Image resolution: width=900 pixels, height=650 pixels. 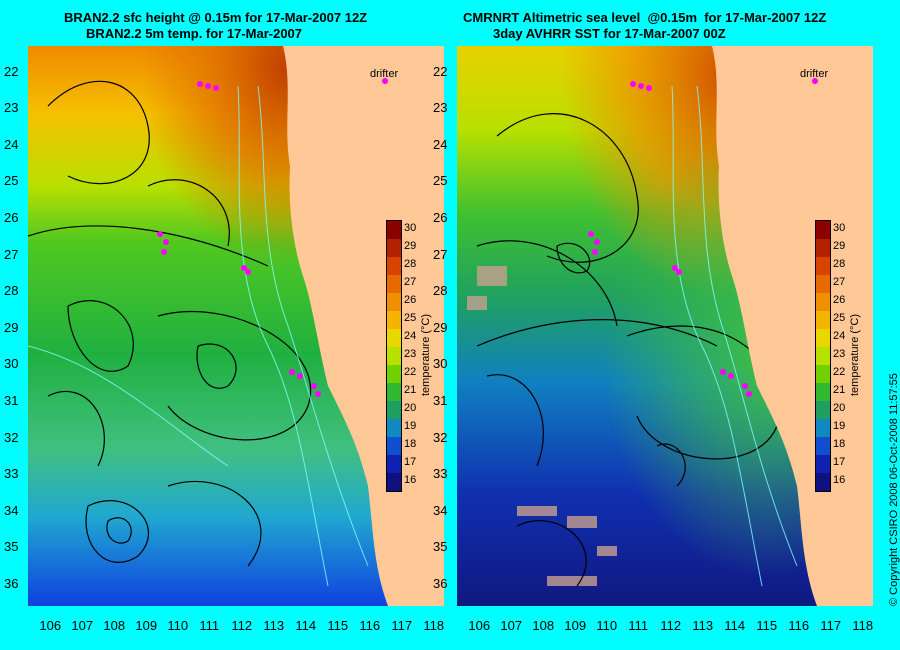 I want to click on right-panel-subtitle: 3day AVHRR SST for 17-Mar-2007 00Z, so click(x=609, y=33).